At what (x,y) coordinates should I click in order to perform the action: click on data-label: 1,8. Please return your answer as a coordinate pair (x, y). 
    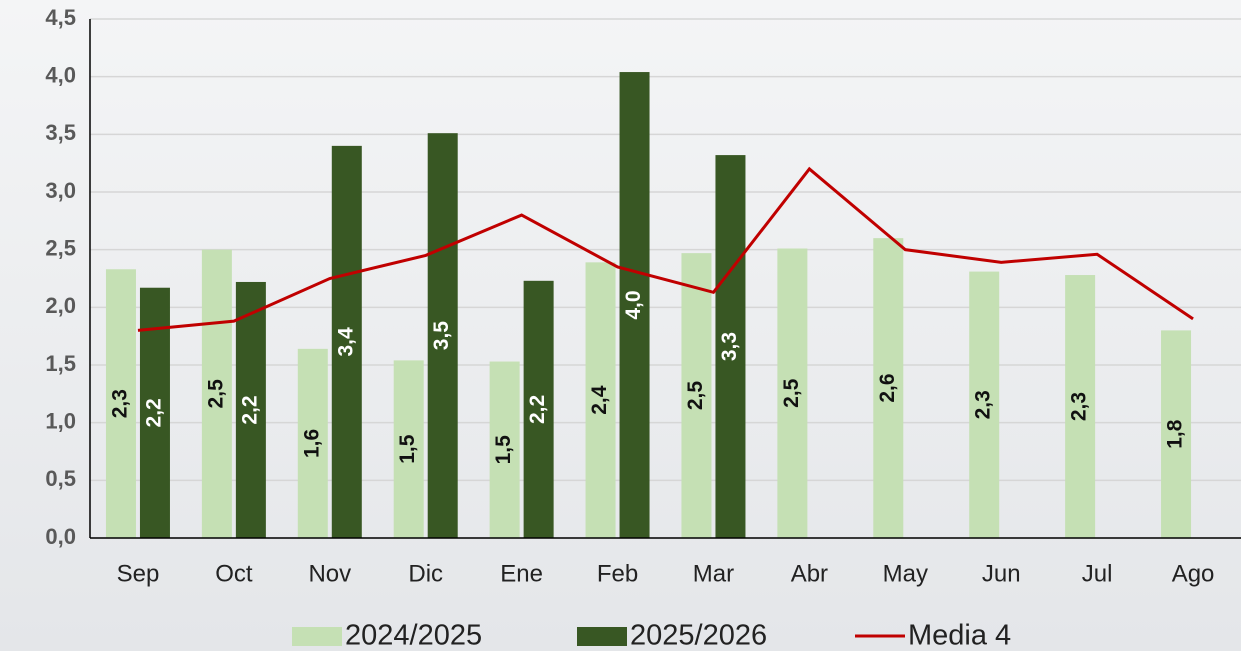
    Looking at the image, I should click on (1175, 434).